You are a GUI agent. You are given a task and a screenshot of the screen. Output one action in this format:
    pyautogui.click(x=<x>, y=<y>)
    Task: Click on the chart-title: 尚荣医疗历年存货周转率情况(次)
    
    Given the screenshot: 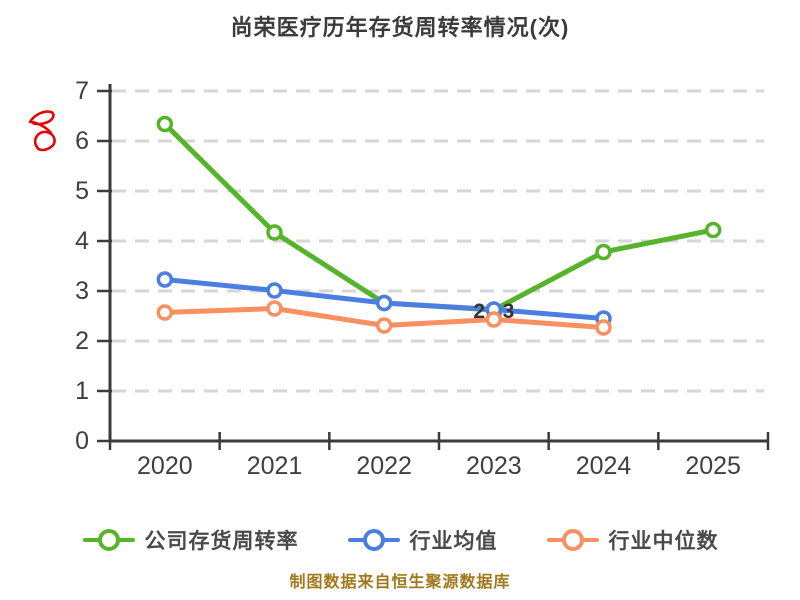 What is the action you would take?
    pyautogui.click(x=400, y=27)
    